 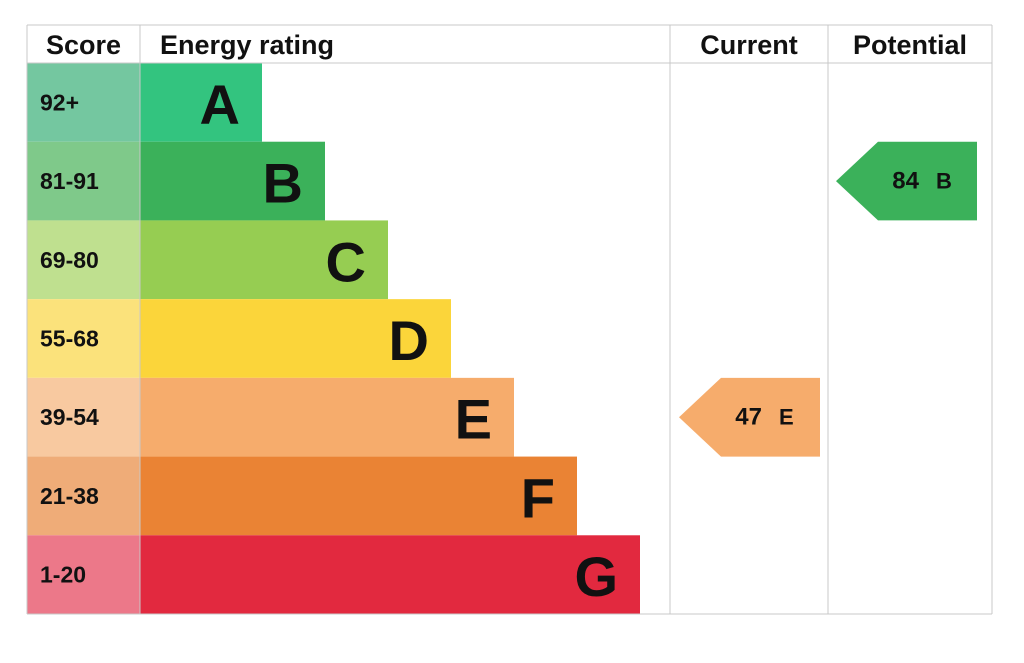 I want to click on header-label: Energy rating, so click(x=247, y=45).